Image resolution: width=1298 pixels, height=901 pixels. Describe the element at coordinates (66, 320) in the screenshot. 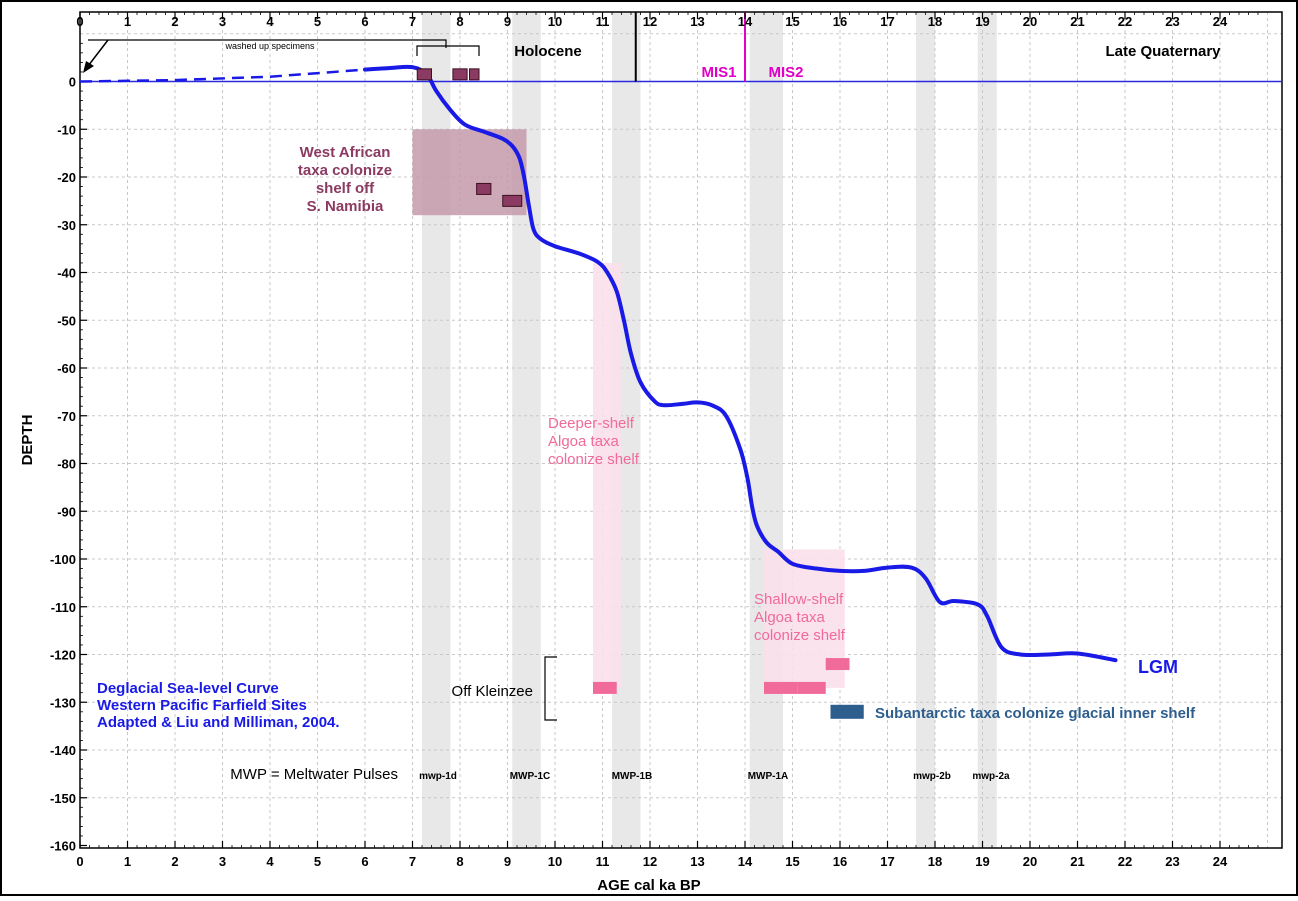

I see `y-tick-label: -50` at that location.